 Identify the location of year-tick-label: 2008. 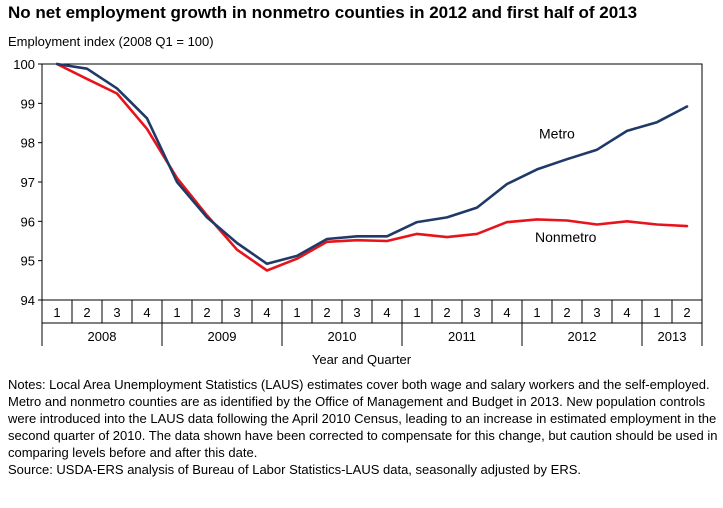
(102, 336).